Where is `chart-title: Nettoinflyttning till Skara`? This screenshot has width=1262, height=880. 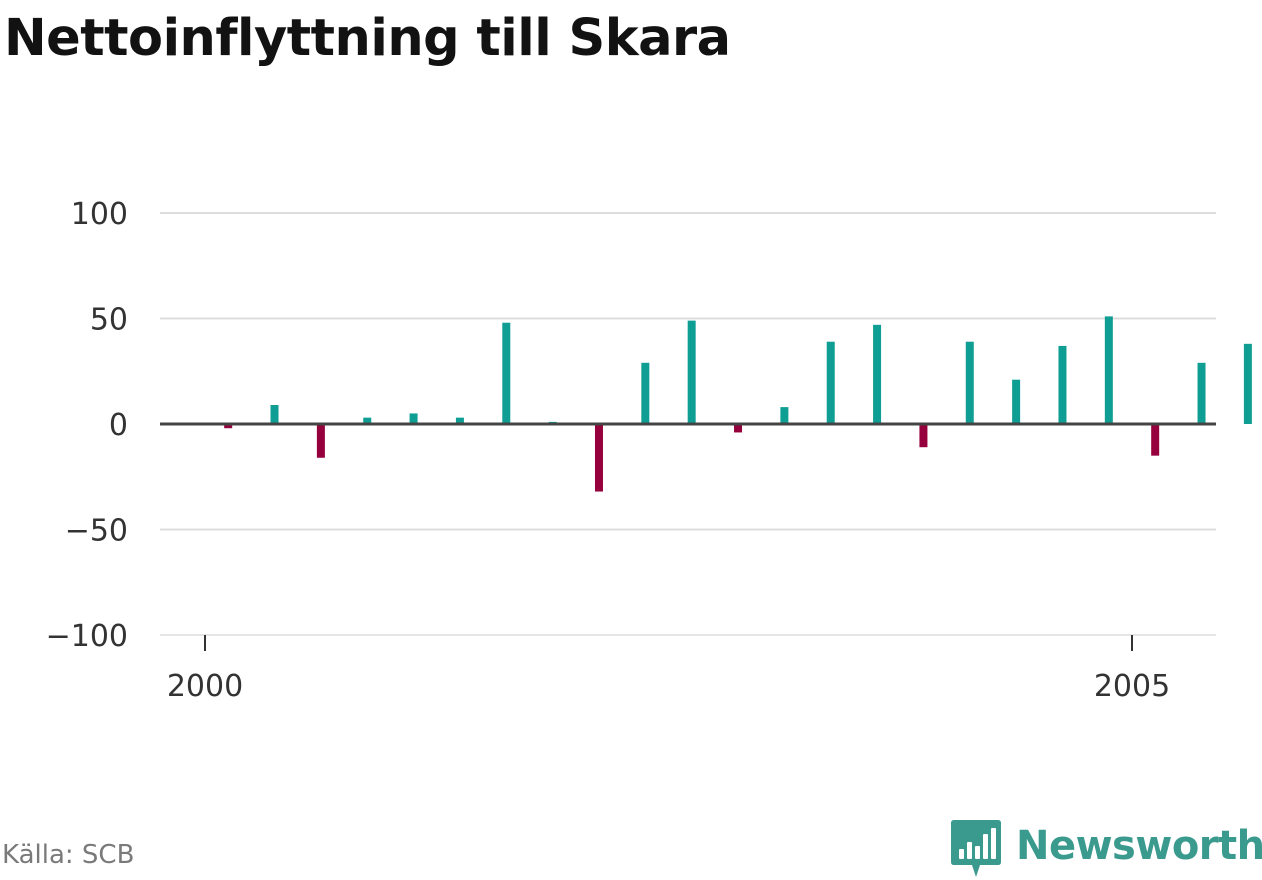
chart-title: Nettoinflyttning till Skara is located at coordinates (367, 38).